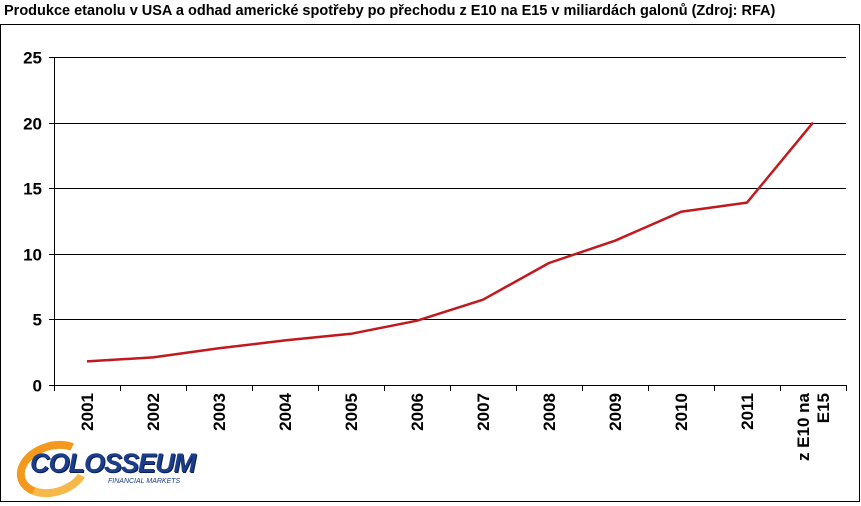 This screenshot has height=506, width=861. I want to click on x-tick-label-line: 2005, so click(351, 412).